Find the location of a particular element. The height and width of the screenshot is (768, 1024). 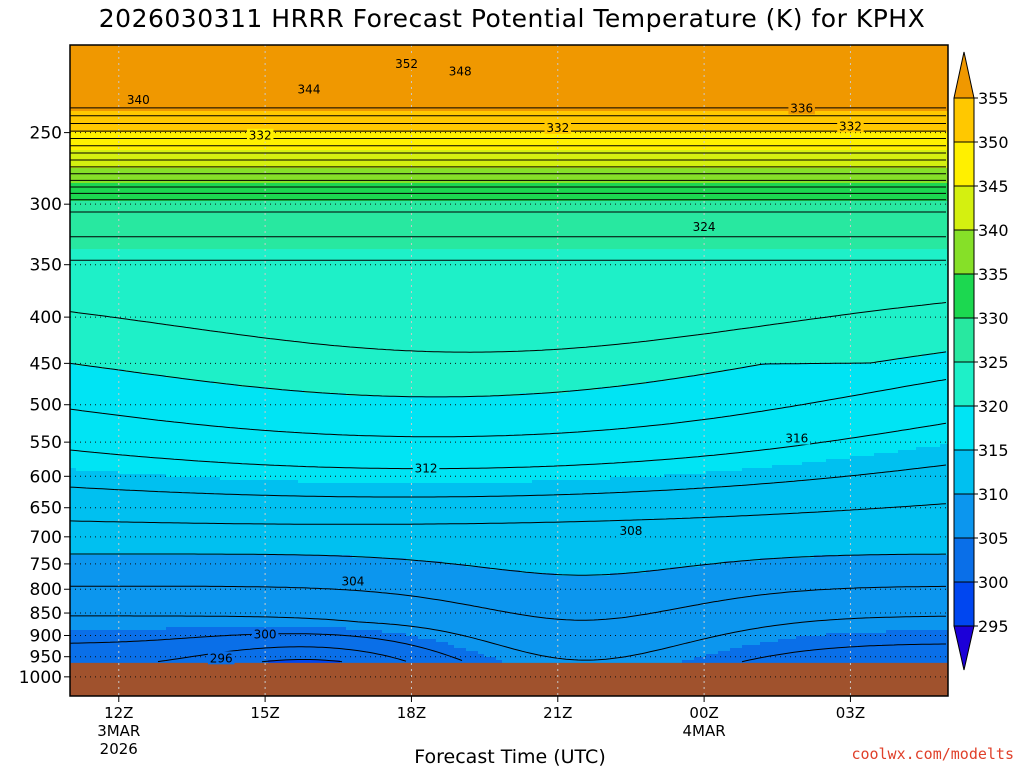

colorbar-label: 340 is located at coordinates (993, 230).